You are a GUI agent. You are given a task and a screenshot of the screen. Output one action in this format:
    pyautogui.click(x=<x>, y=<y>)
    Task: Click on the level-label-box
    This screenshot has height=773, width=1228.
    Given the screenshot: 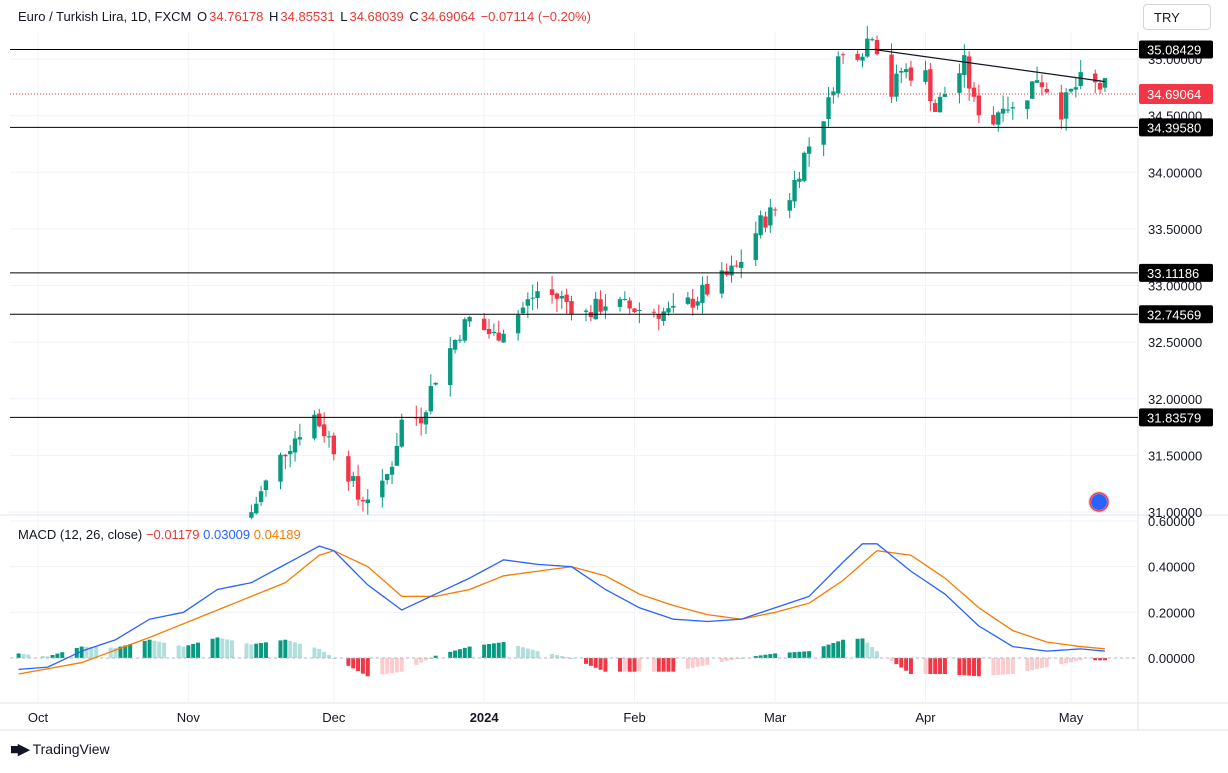 What is the action you would take?
    pyautogui.click(x=1176, y=417)
    